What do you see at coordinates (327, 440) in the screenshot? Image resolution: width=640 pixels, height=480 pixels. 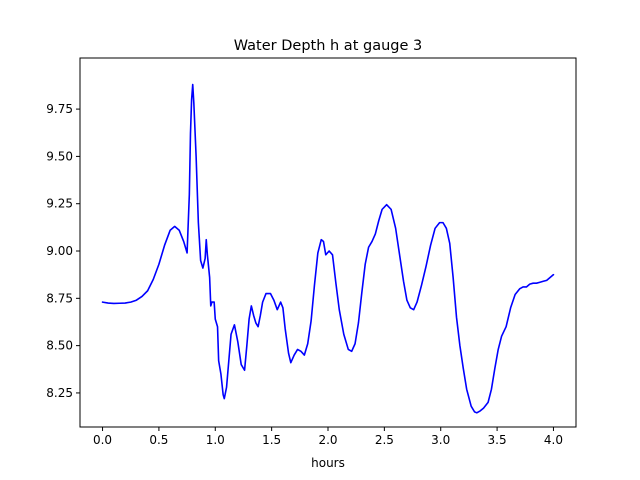 I see `x-tick-label: 2.0` at bounding box center [327, 440].